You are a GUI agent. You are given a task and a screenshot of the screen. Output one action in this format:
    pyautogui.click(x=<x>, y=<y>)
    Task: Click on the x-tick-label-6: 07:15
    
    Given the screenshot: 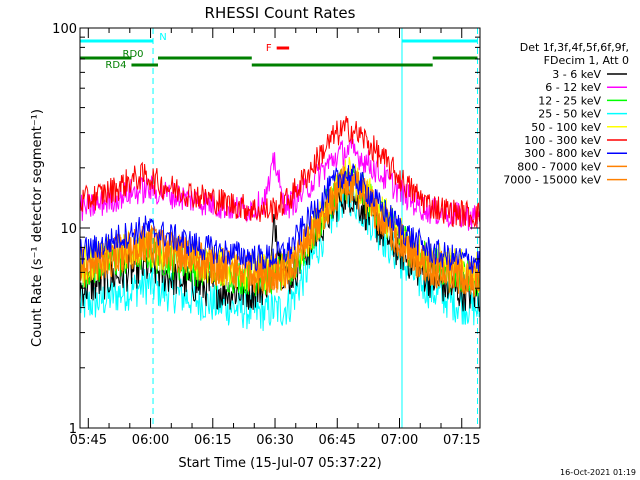 What is the action you would take?
    pyautogui.click(x=461, y=440)
    